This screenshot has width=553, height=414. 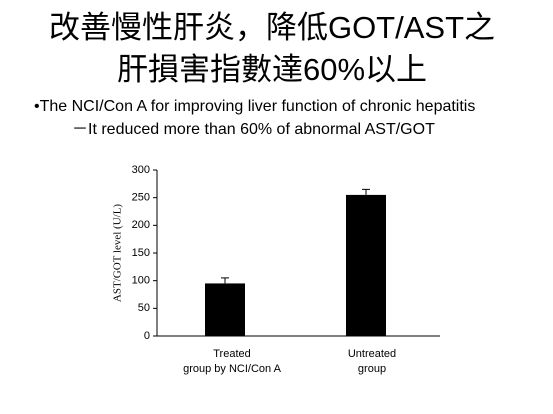 What do you see at coordinates (141, 253) in the screenshot?
I see `y-tick-label: 150` at bounding box center [141, 253].